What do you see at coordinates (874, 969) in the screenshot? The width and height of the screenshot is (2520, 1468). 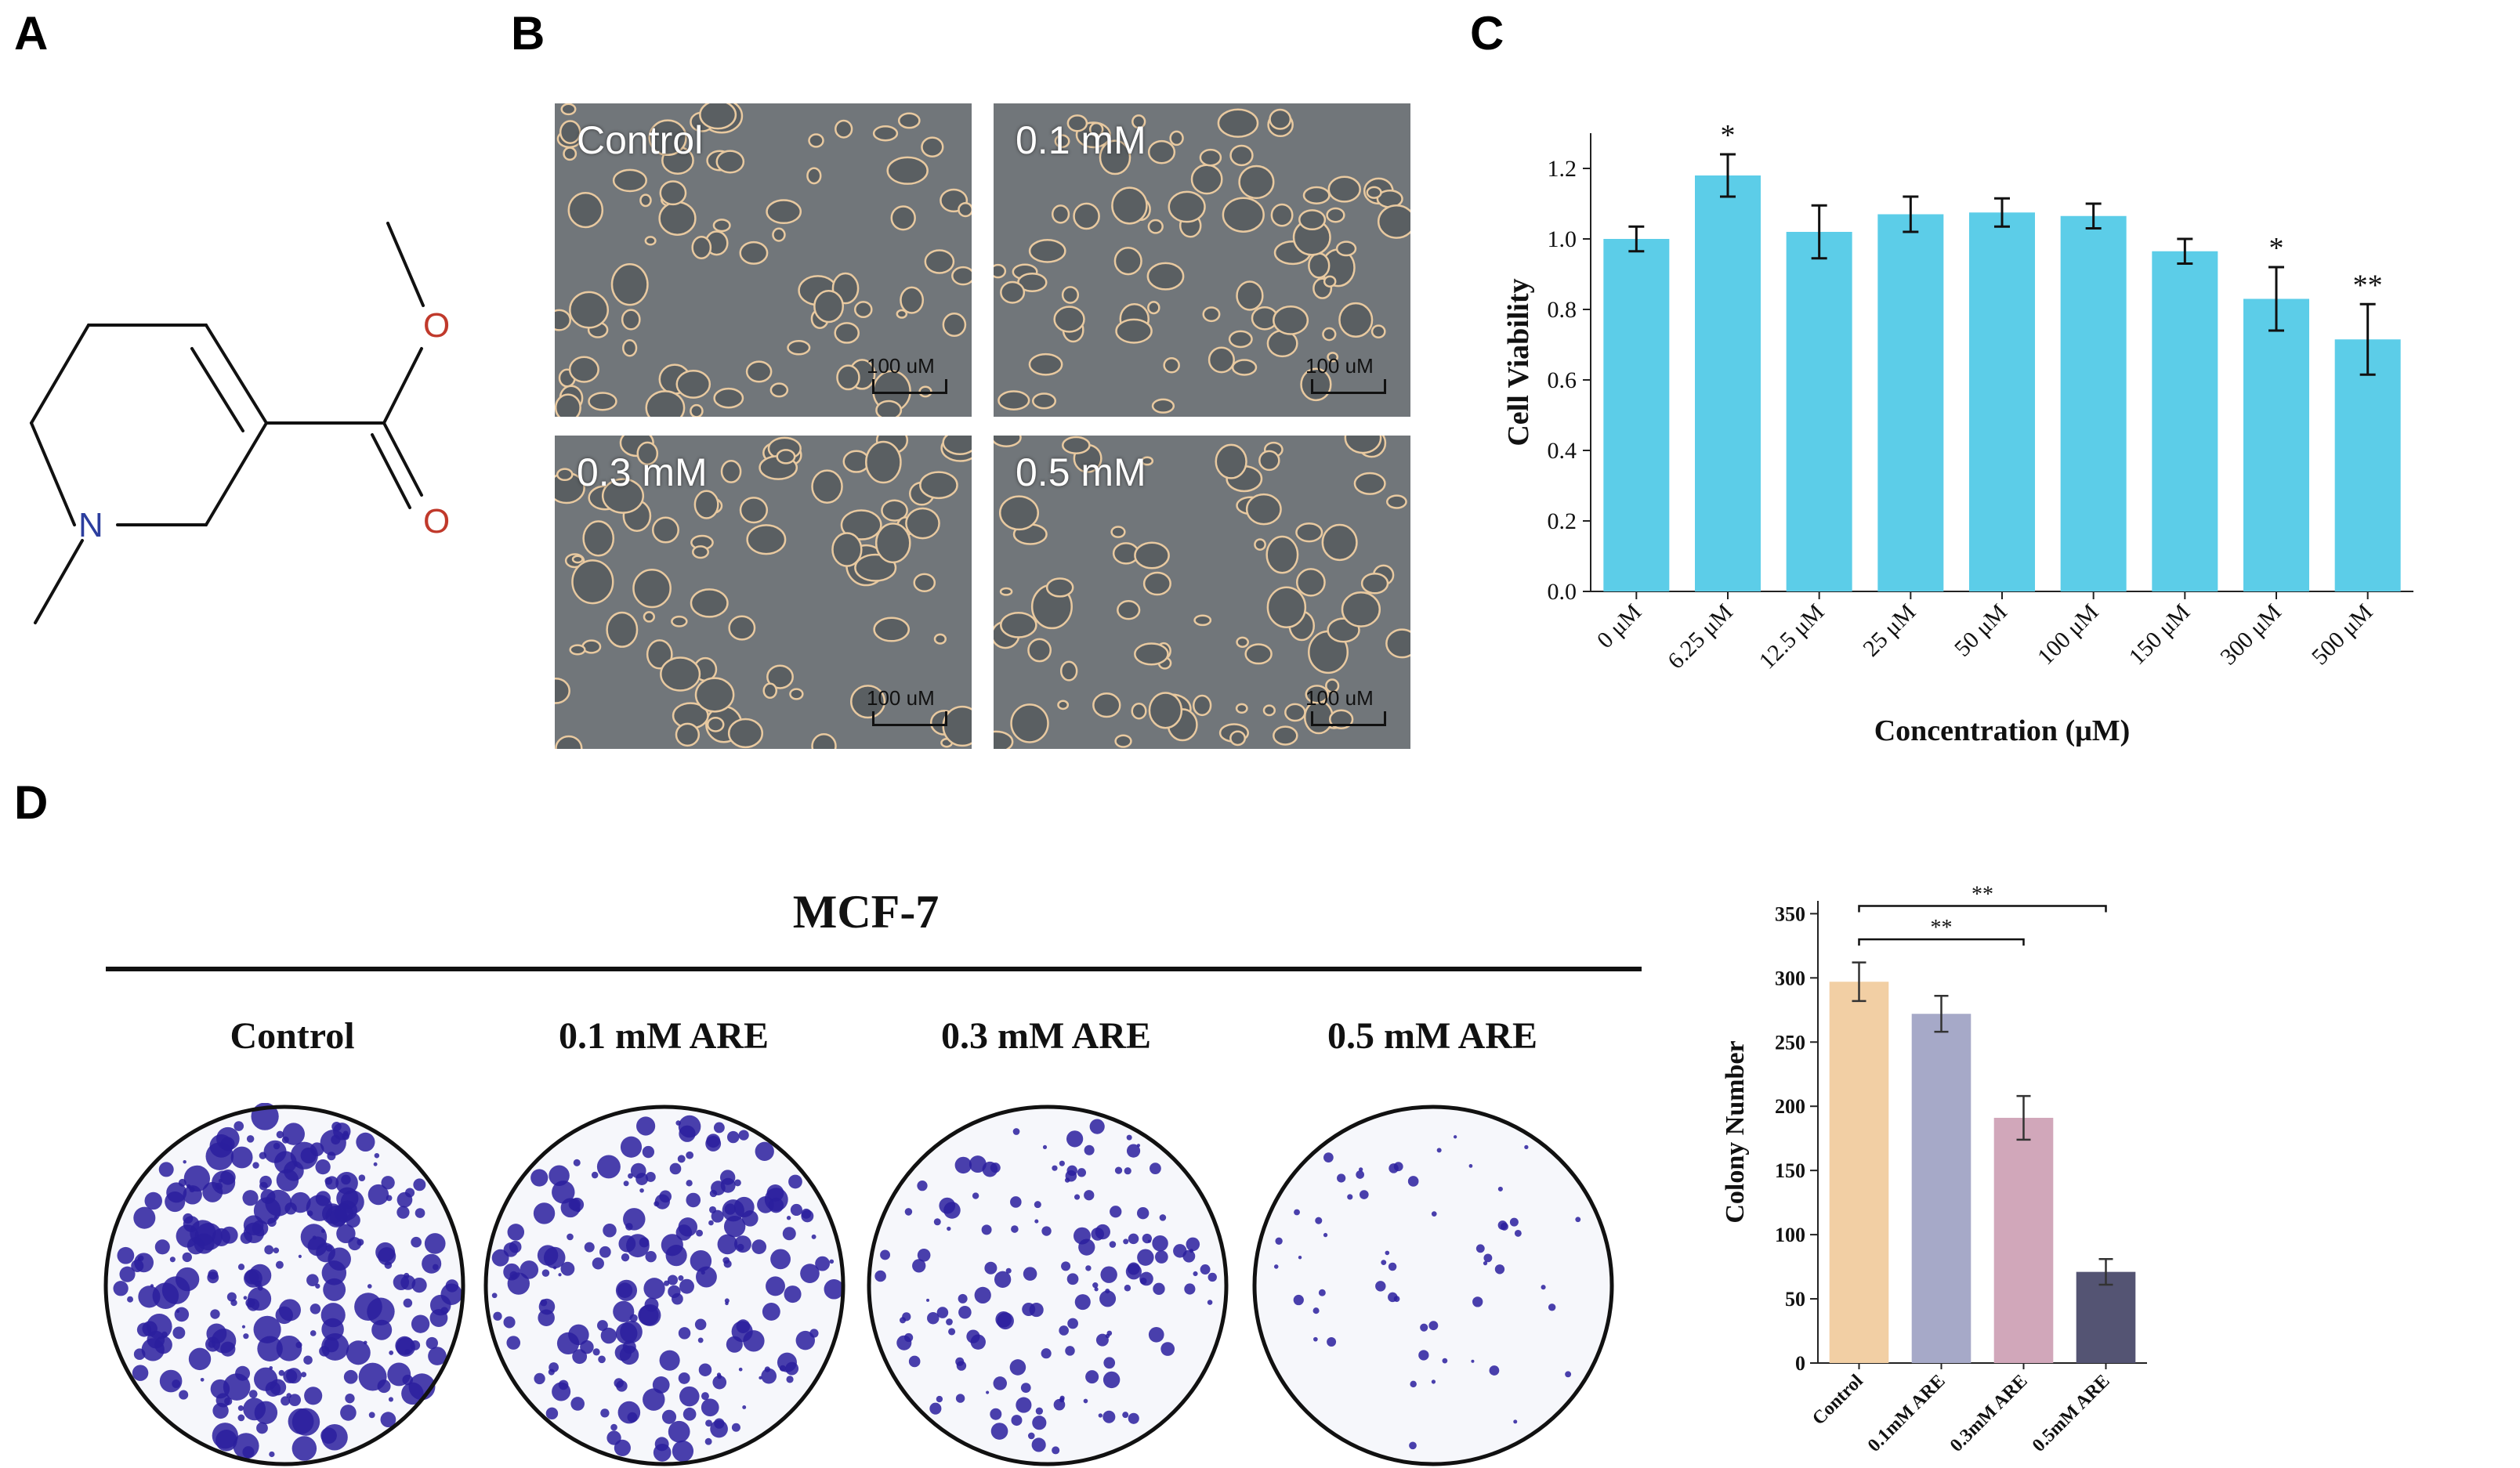 I see `colony-divider` at bounding box center [874, 969].